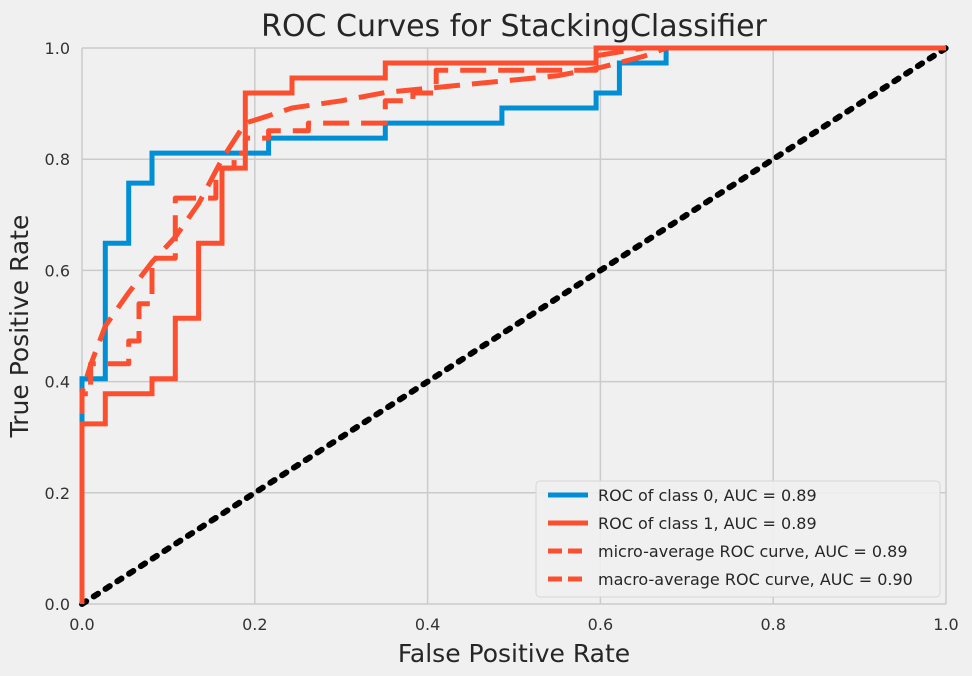 This screenshot has width=972, height=676. I want to click on chart-title: ROC Curves for StackingClassifier, so click(514, 26).